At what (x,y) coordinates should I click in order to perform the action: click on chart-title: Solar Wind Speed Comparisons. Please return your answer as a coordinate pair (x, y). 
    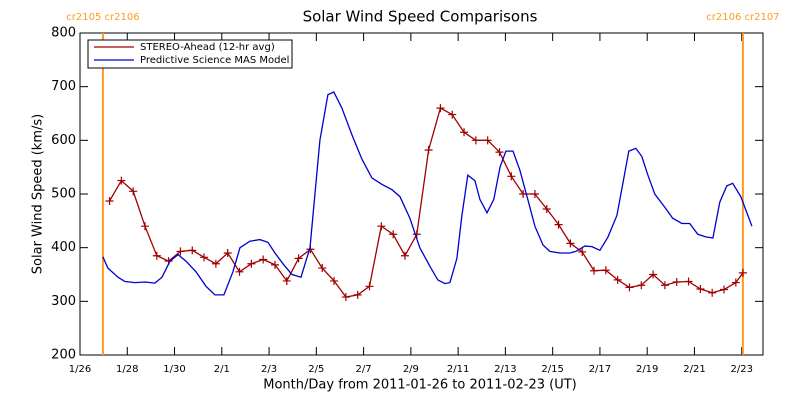
    Looking at the image, I should click on (420, 17).